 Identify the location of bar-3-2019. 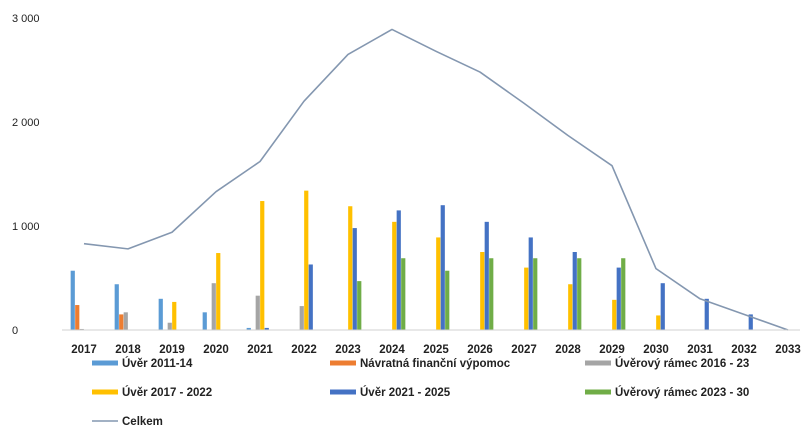
(169, 326).